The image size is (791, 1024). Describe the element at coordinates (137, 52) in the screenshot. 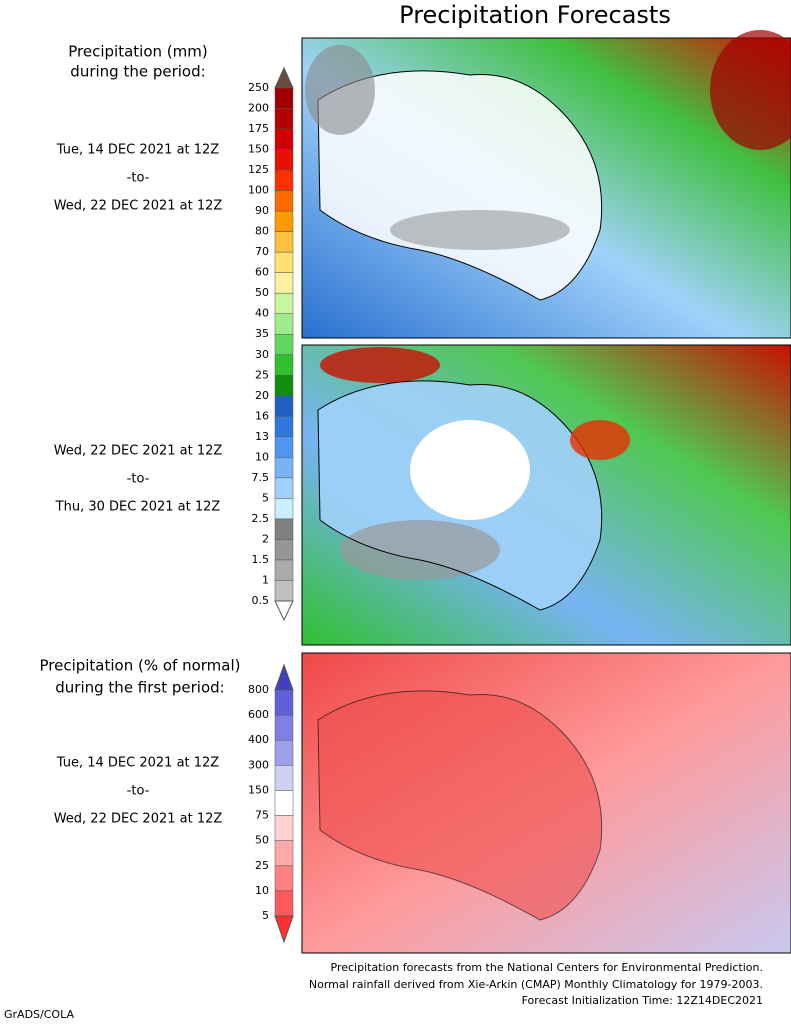

I see `heading-line: Precipitation (mm)` at that location.